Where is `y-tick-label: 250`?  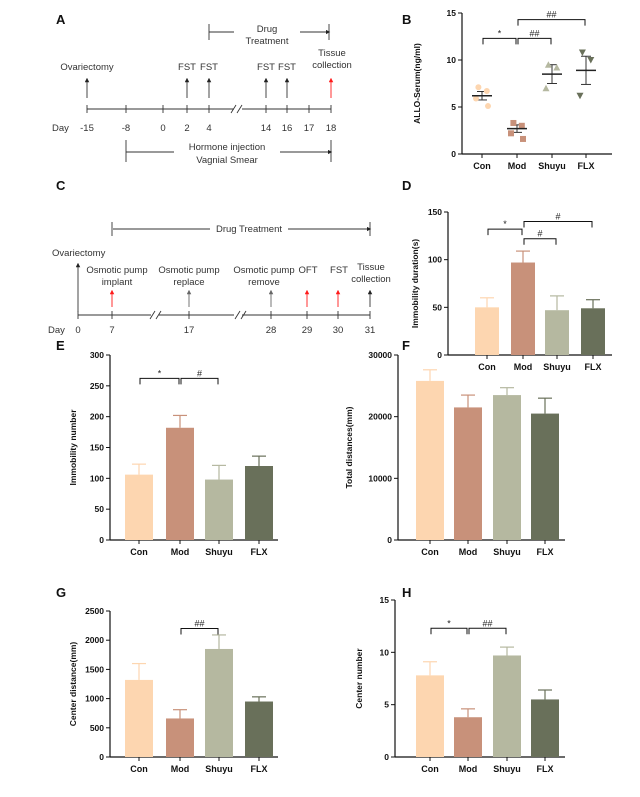 y-tick-label: 250 is located at coordinates (97, 386).